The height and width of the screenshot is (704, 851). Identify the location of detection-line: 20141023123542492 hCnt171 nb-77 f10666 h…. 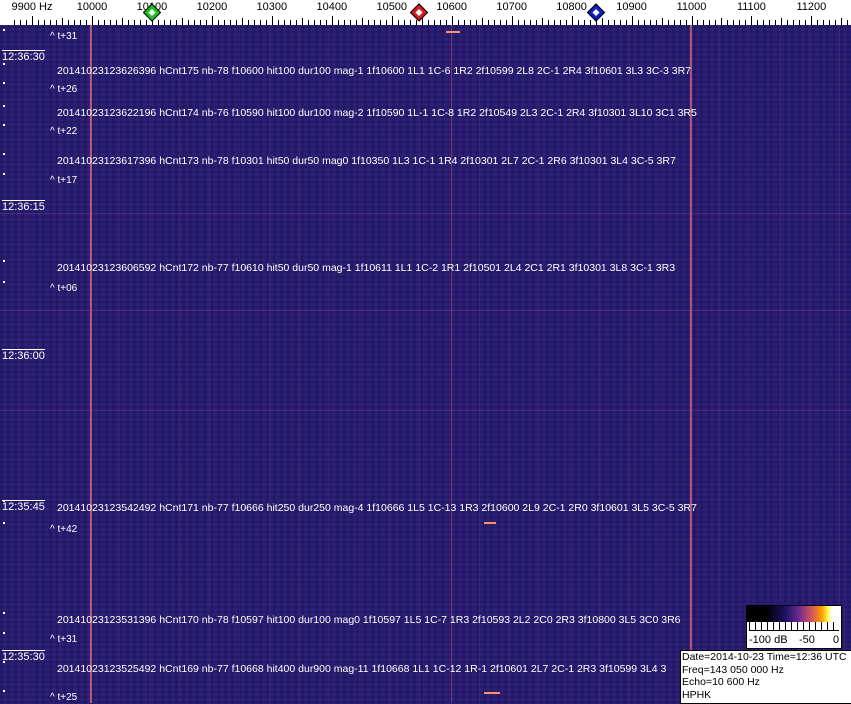
(377, 508).